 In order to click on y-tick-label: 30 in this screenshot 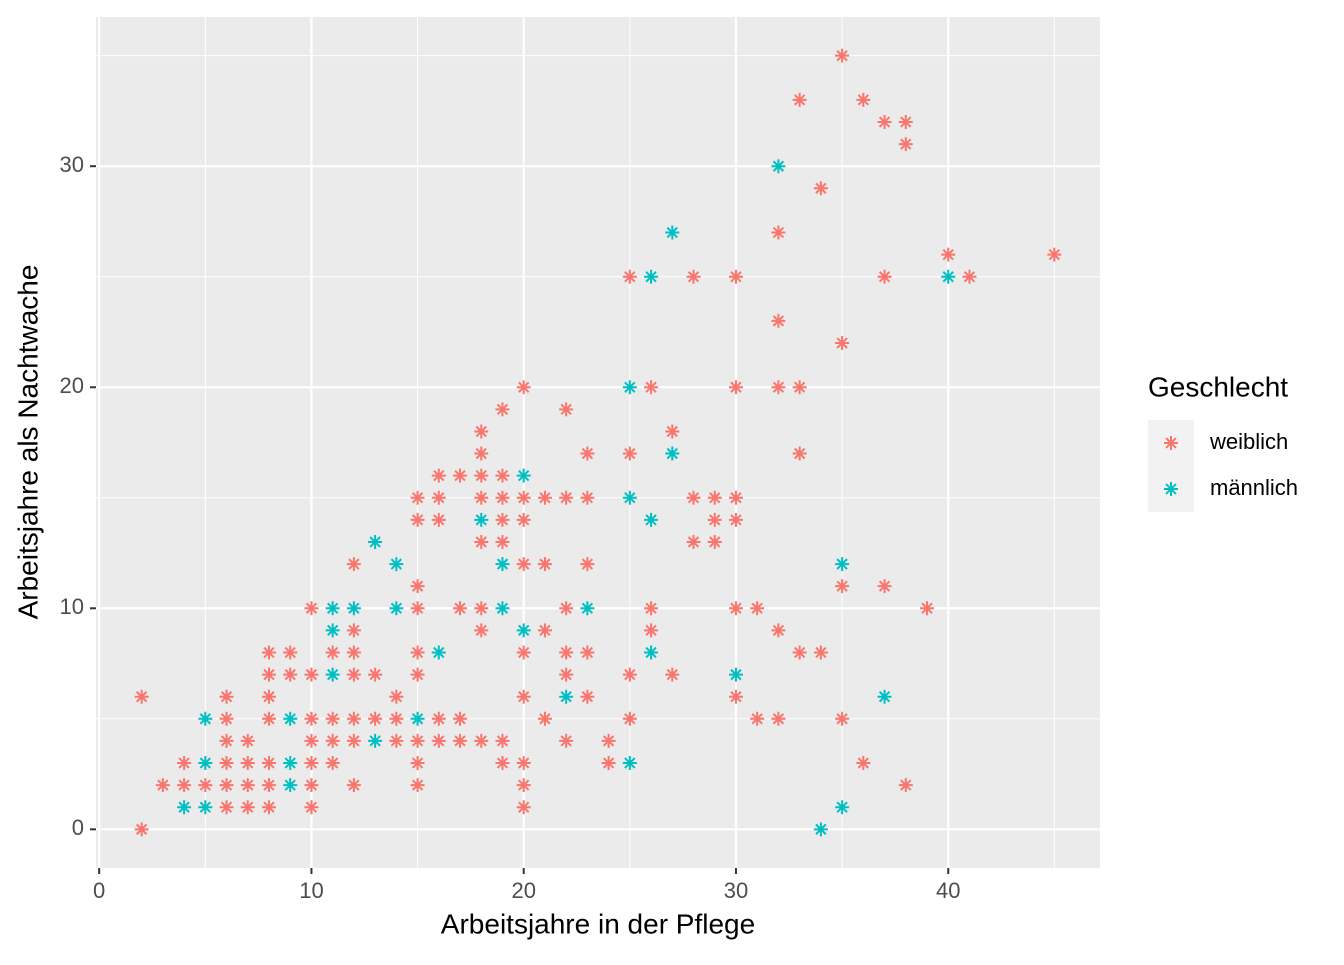, I will do `click(72, 164)`.